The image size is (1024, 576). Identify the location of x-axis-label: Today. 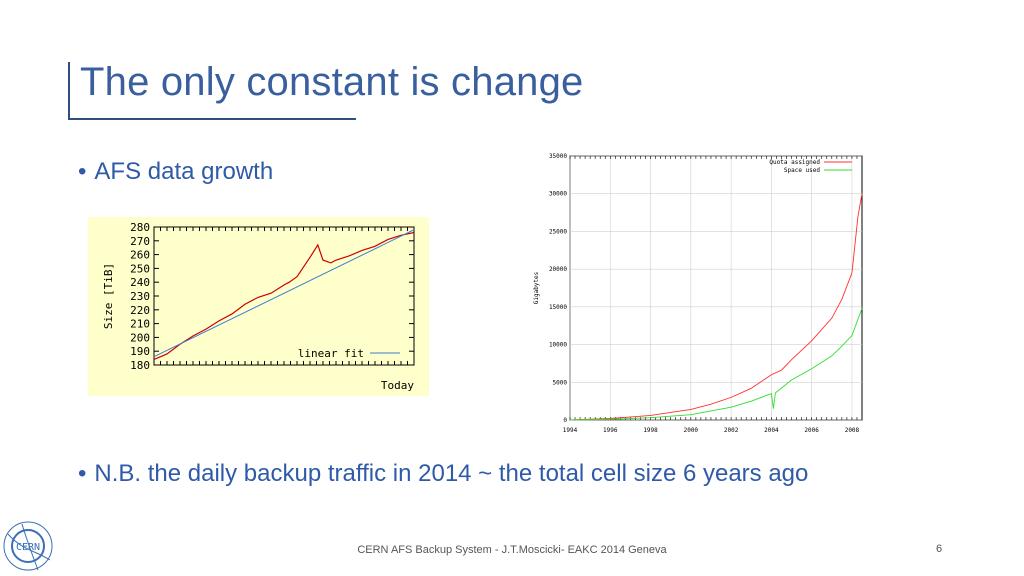
(397, 385).